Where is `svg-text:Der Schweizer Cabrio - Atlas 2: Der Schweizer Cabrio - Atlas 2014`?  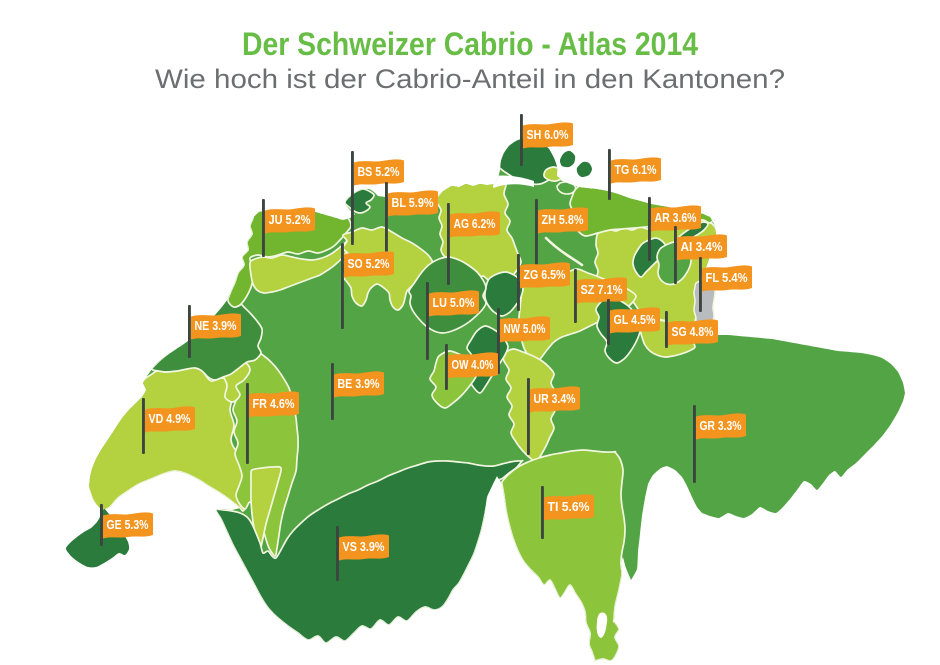 svg-text:Der Schweizer Cabrio - Atlas 2: Der Schweizer Cabrio - Atlas 2014 is located at coordinates (470, 44).